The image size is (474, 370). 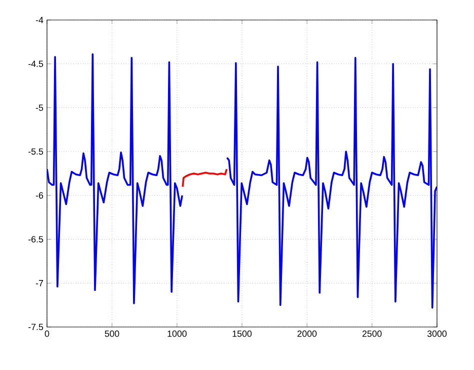 I want to click on y-tick-label: -5.5, so click(x=36, y=151).